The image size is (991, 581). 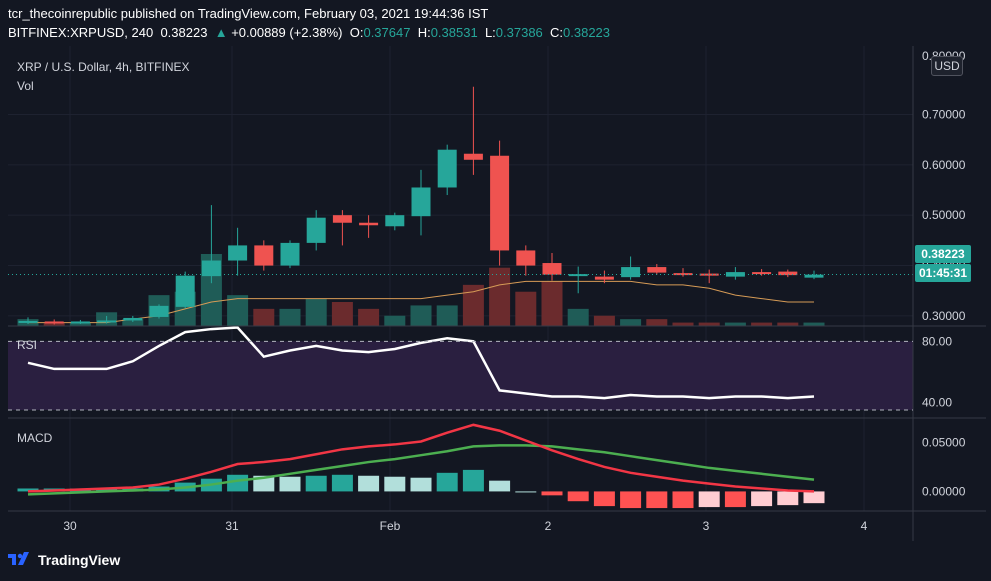 What do you see at coordinates (356, 32) in the screenshot?
I see `open-label: O:` at bounding box center [356, 32].